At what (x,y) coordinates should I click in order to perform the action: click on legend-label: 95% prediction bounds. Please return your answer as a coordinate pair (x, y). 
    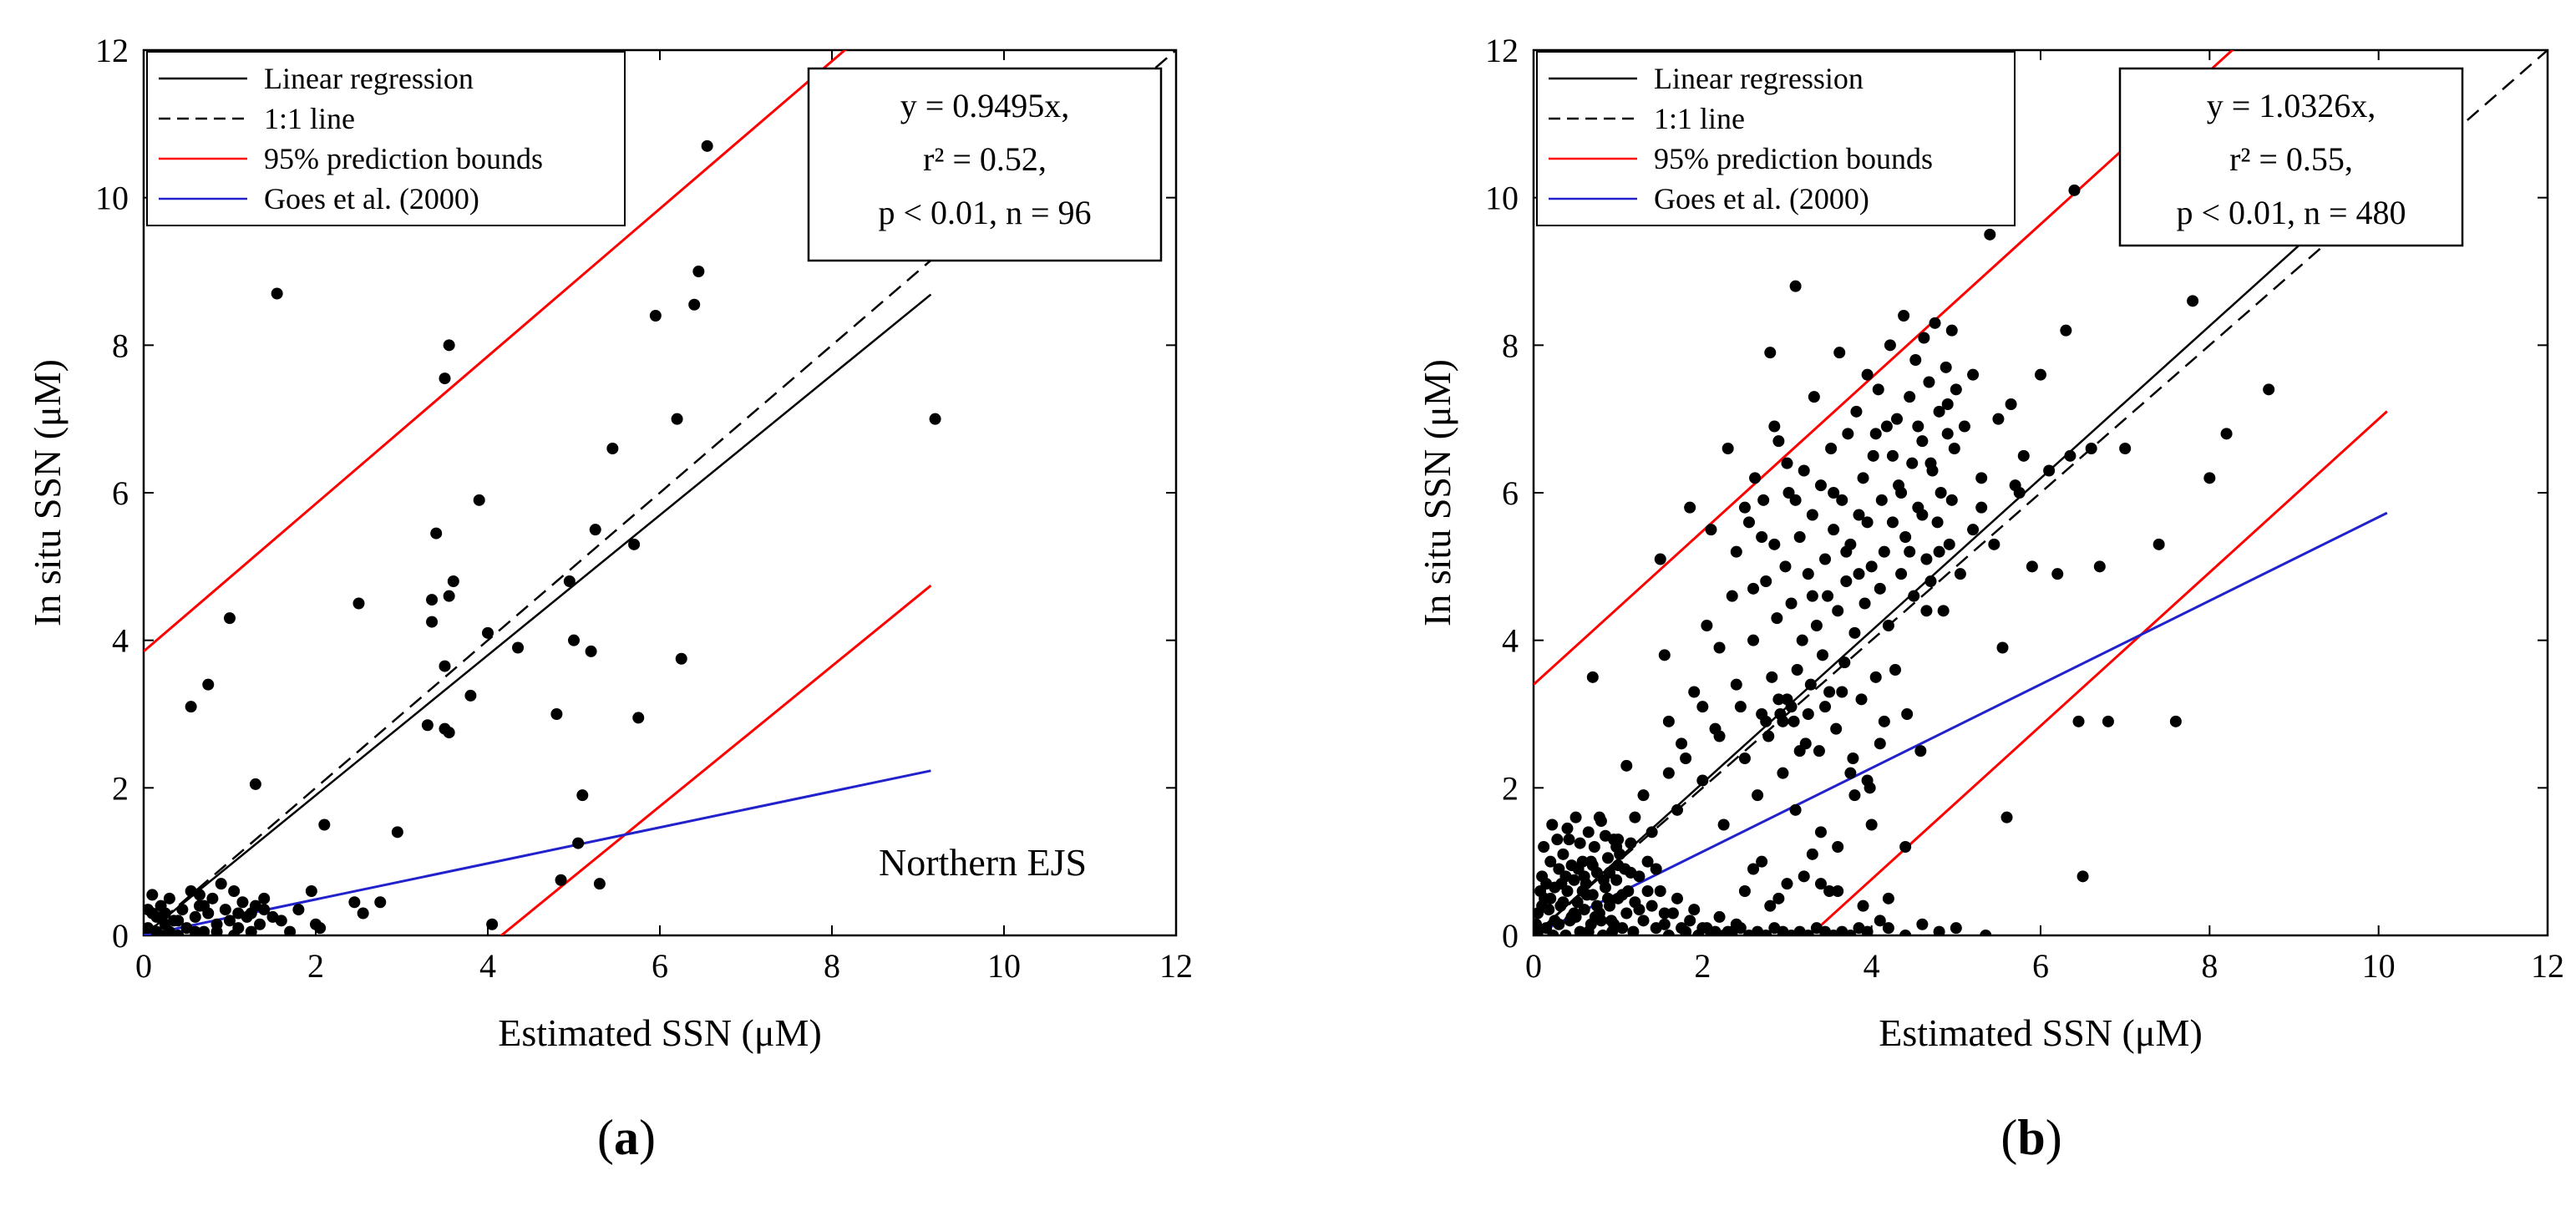
    Looking at the image, I should click on (403, 159).